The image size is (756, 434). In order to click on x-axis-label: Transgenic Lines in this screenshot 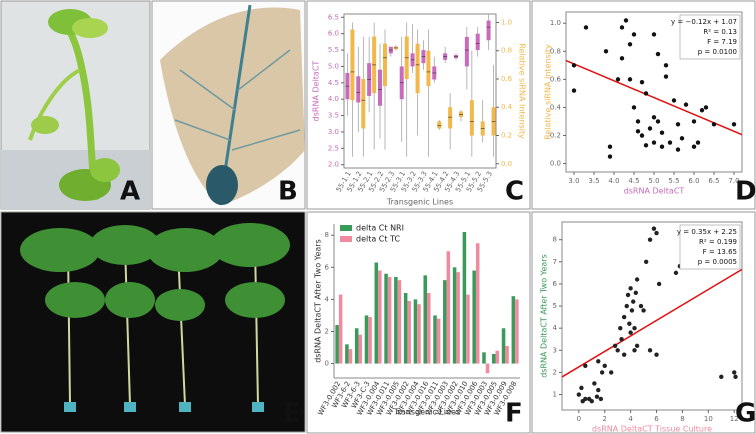, I will do `click(426, 412)`.